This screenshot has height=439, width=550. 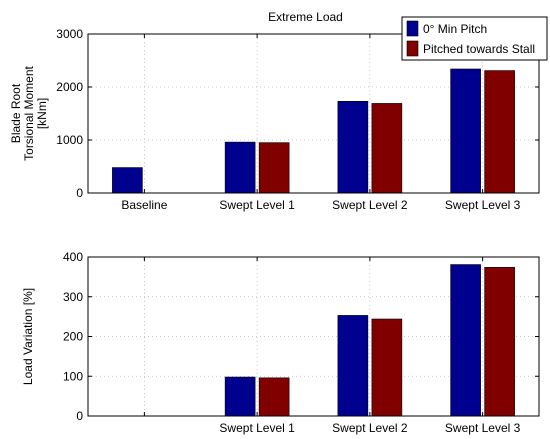 I want to click on bar-1-s1-c2, so click(x=387, y=367).